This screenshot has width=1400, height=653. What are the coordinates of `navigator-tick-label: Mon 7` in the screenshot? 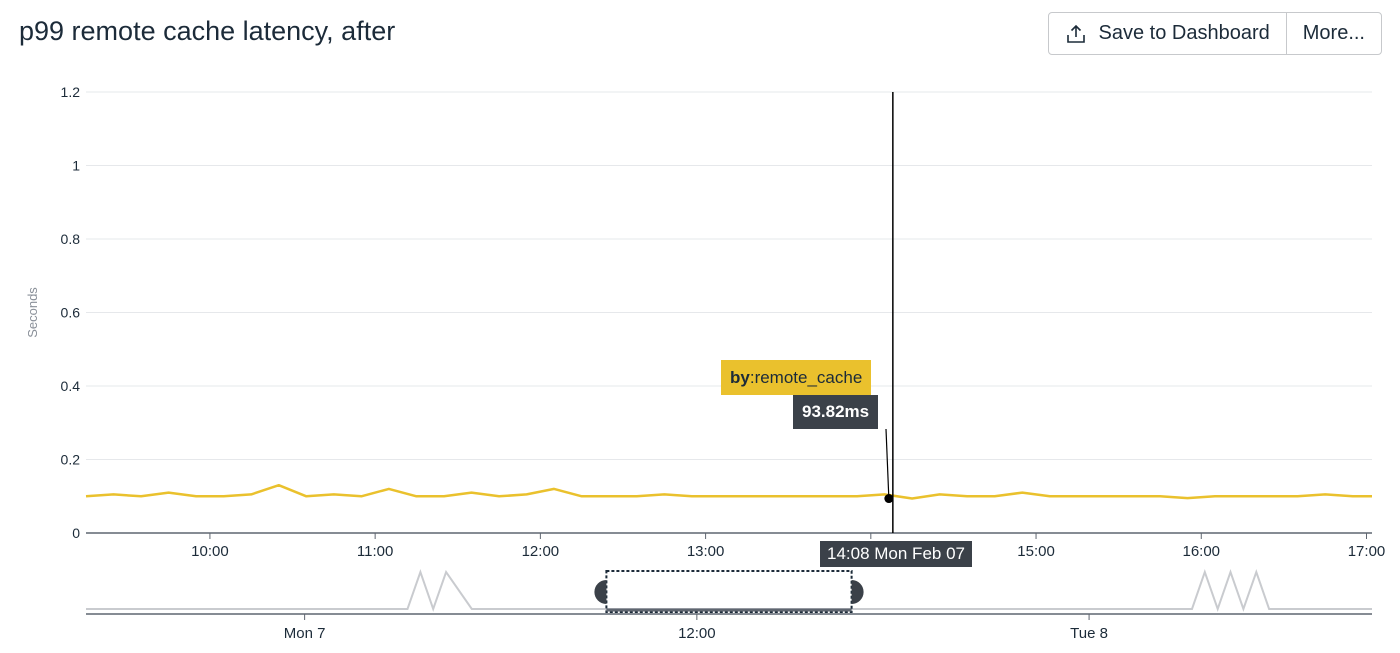 It's located at (305, 633).